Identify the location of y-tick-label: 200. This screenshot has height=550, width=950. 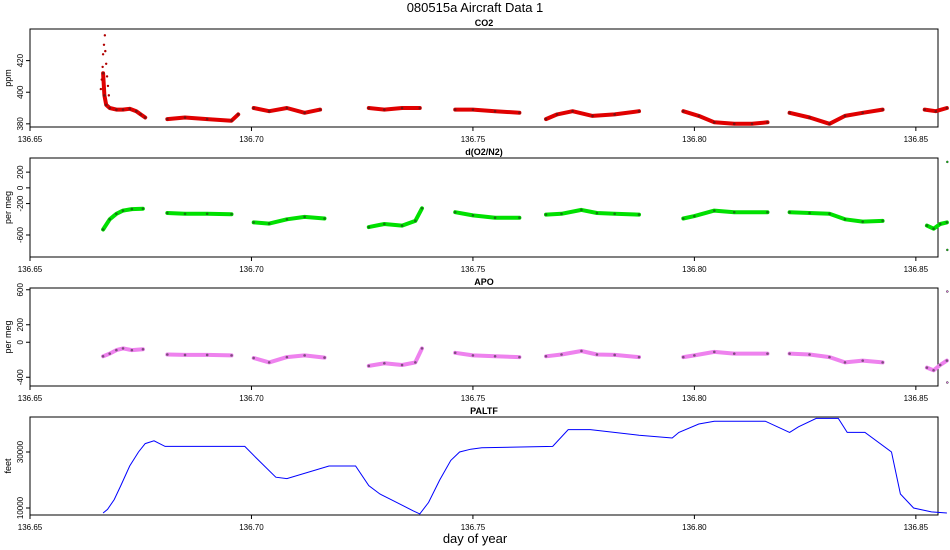
(20, 172).